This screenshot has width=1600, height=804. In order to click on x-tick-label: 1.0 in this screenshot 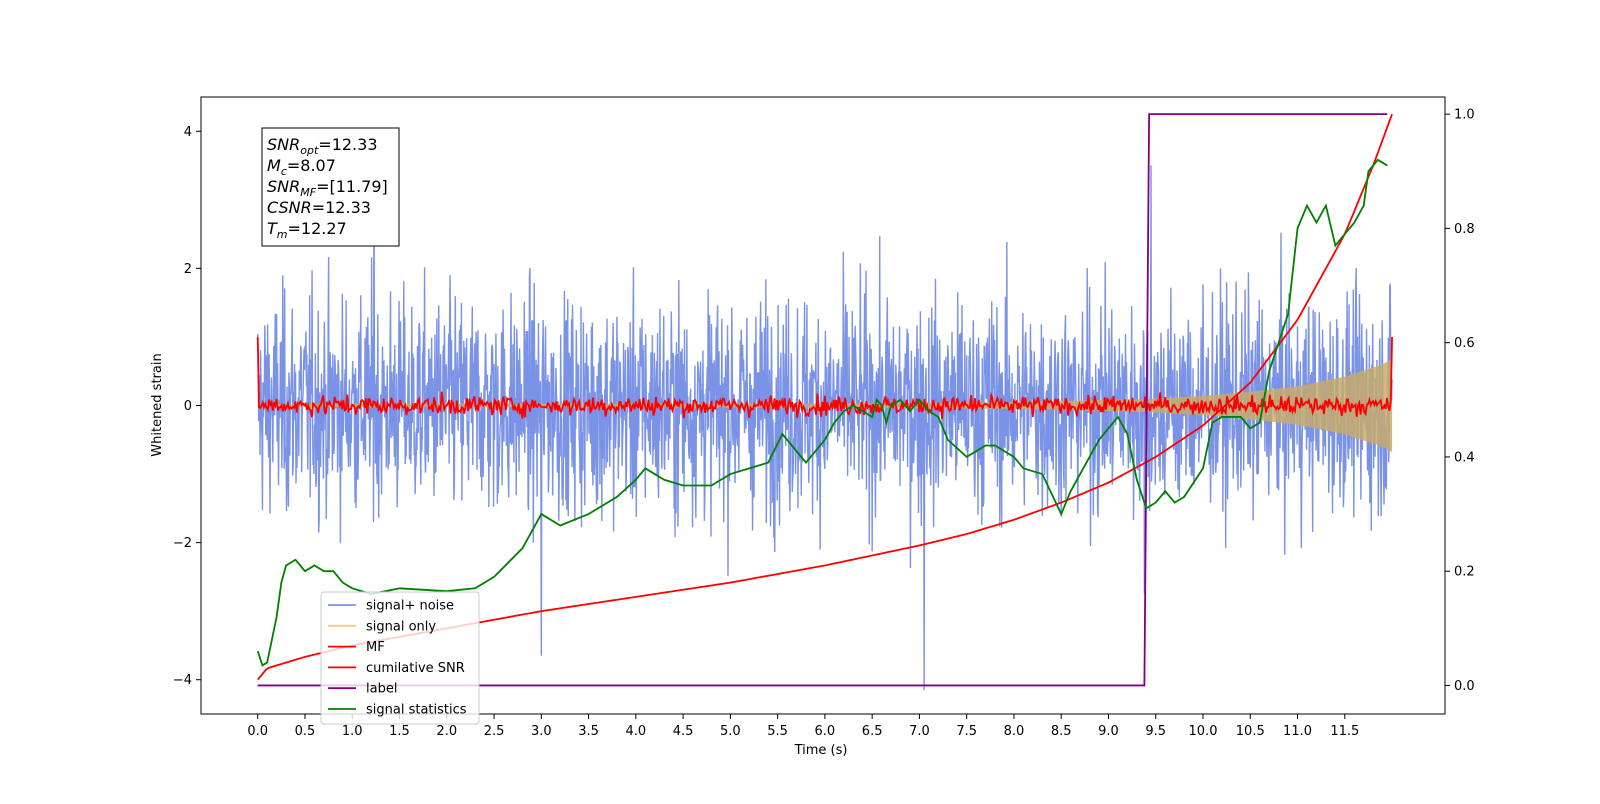, I will do `click(352, 731)`.